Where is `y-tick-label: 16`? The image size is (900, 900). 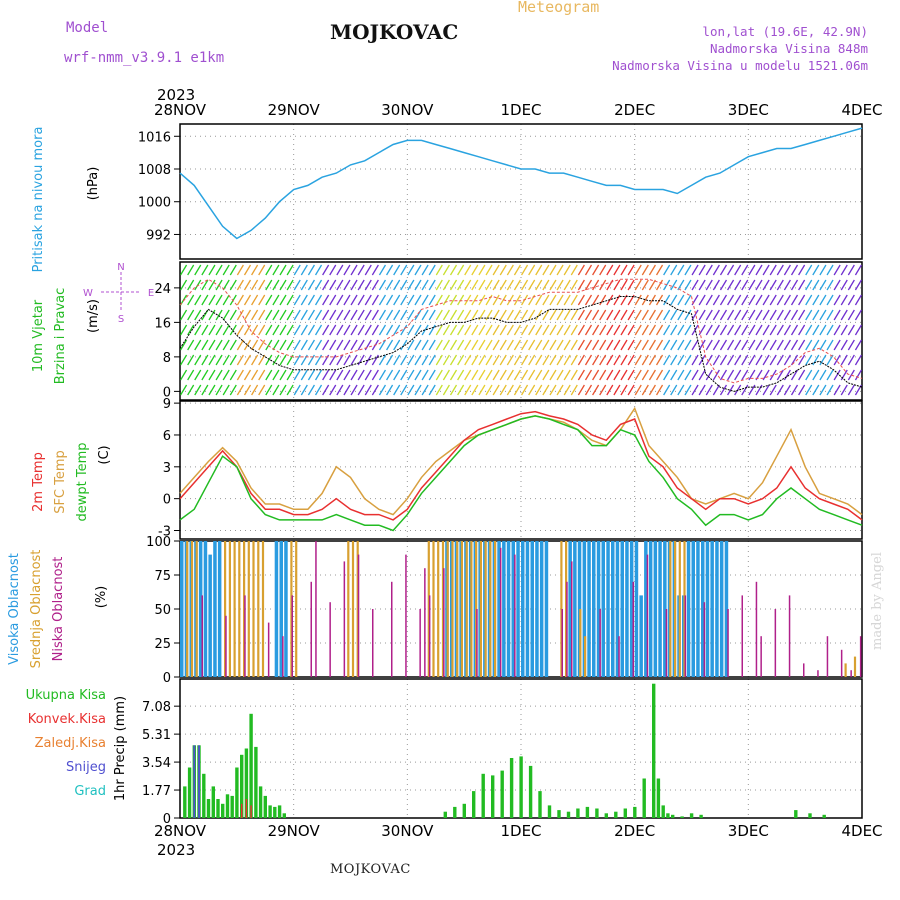
y-tick-label: 16 is located at coordinates (162, 323).